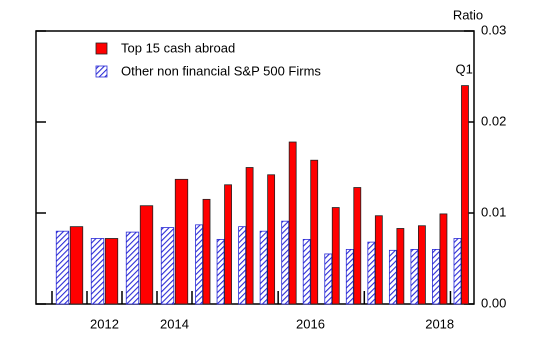  I want to click on y-tick-label: 0.00, so click(493, 302).